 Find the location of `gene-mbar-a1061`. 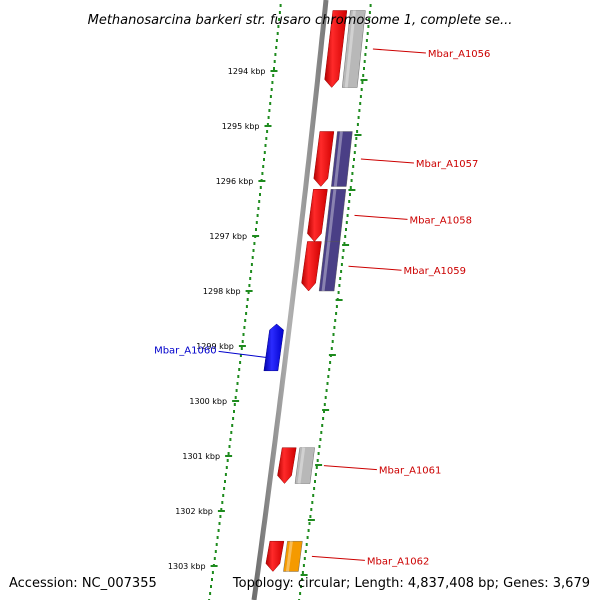

gene-mbar-a1061 is located at coordinates (296, 465).